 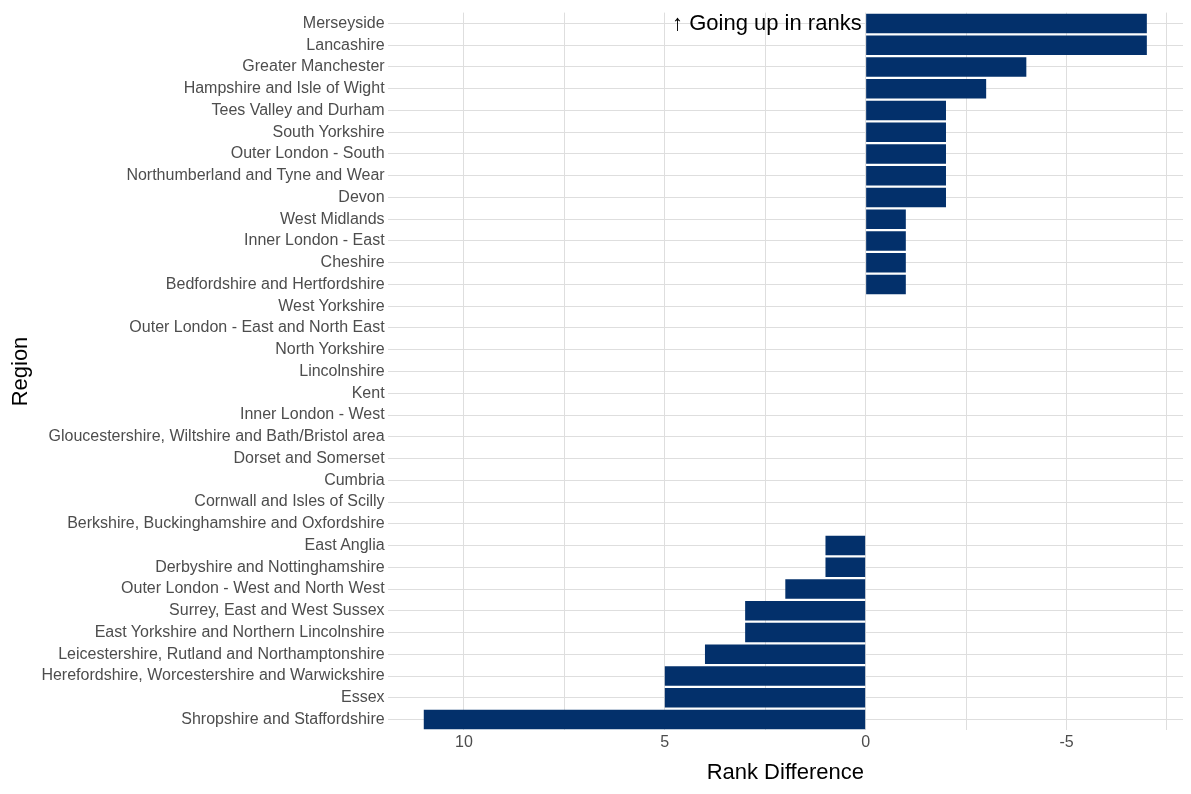 I want to click on y-tick-label: Inner London - West, so click(x=312, y=414).